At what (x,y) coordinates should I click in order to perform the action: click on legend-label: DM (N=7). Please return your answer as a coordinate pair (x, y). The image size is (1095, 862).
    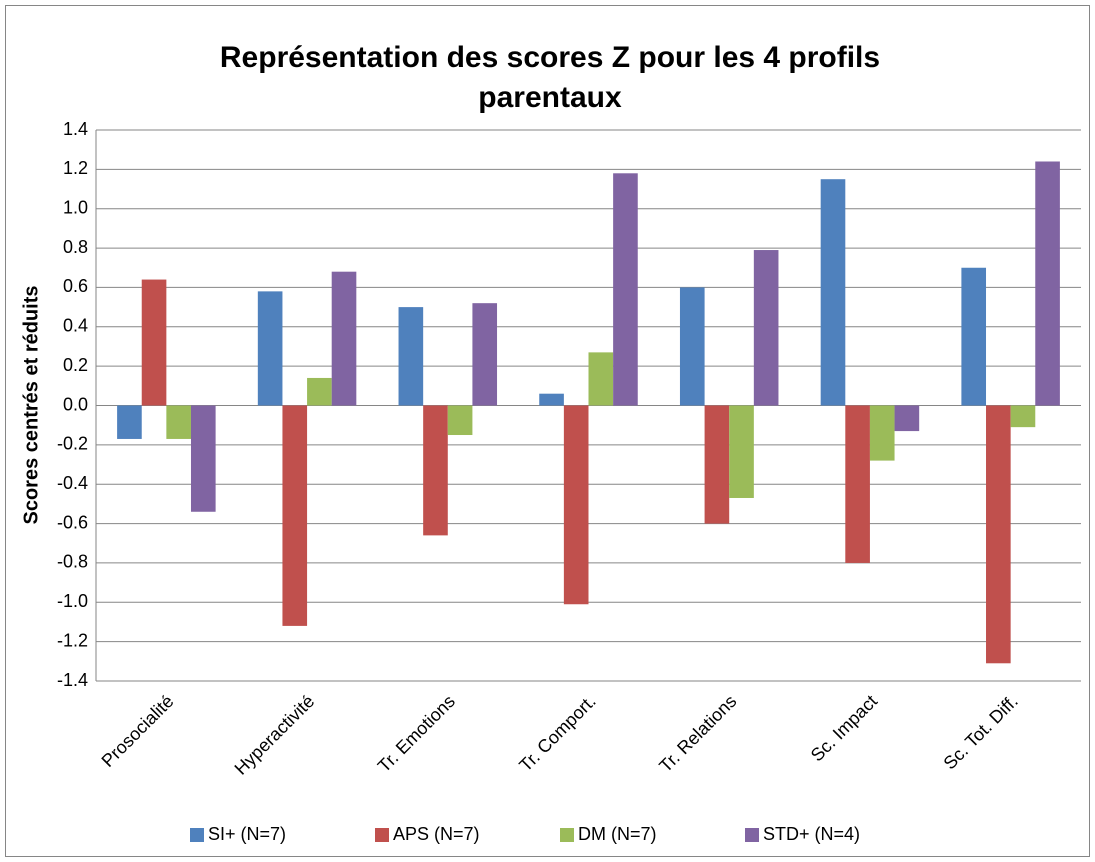
    Looking at the image, I should click on (617, 834).